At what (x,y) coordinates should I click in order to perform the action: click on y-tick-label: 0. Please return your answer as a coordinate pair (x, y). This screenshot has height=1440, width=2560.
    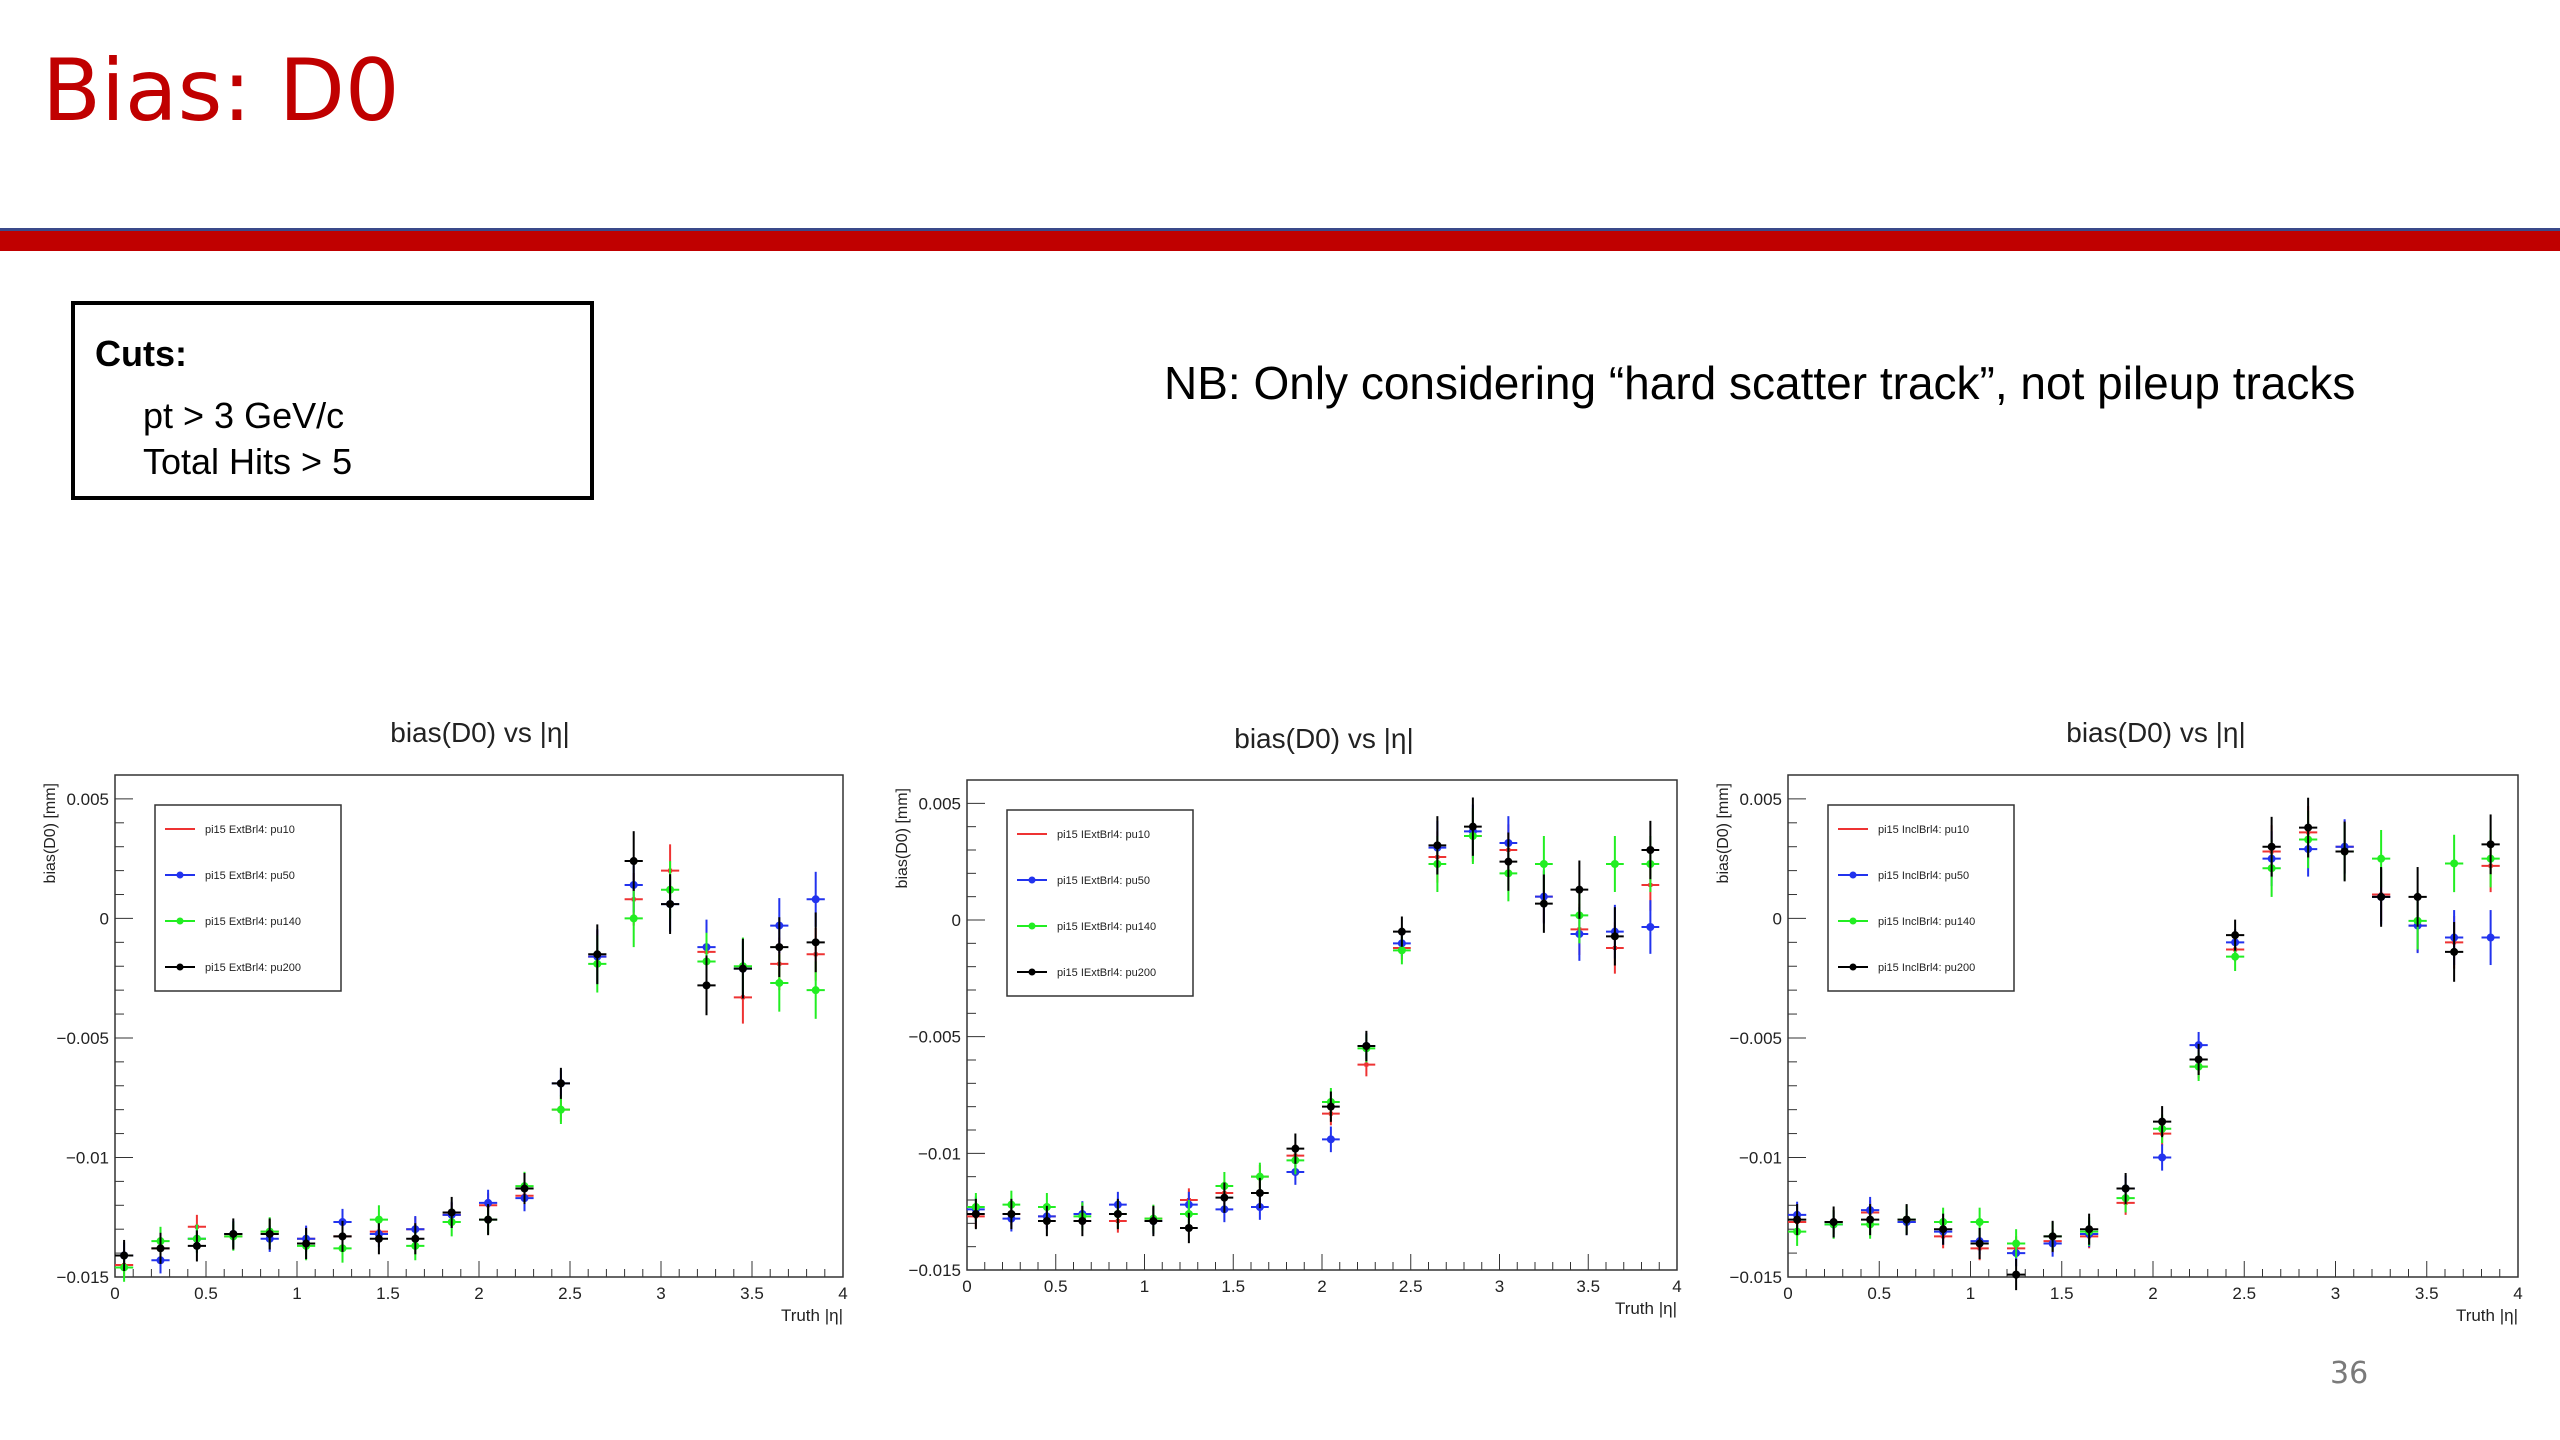
    Looking at the image, I should click on (956, 920).